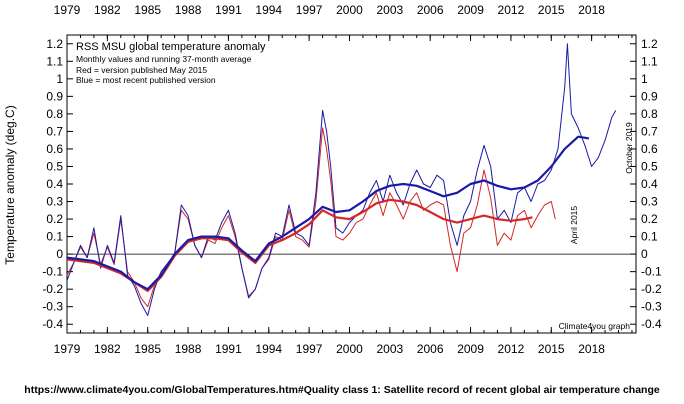 This screenshot has width=684, height=404. Describe the element at coordinates (649, 237) in the screenshot. I see `y-tick-label-right: 0.1` at that location.